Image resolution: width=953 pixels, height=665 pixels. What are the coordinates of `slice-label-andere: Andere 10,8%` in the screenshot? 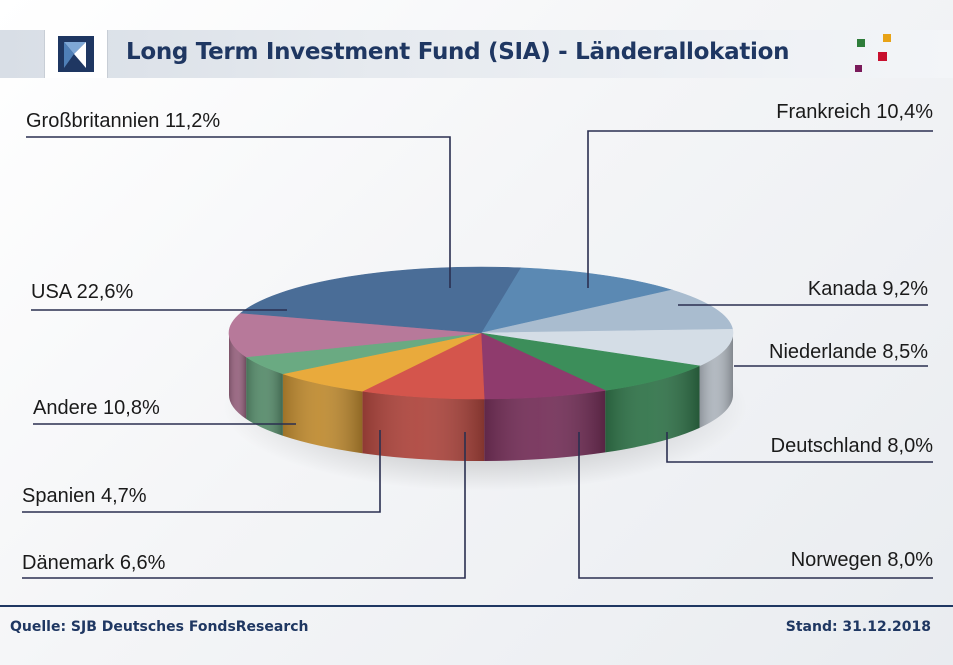 It's located at (96, 408).